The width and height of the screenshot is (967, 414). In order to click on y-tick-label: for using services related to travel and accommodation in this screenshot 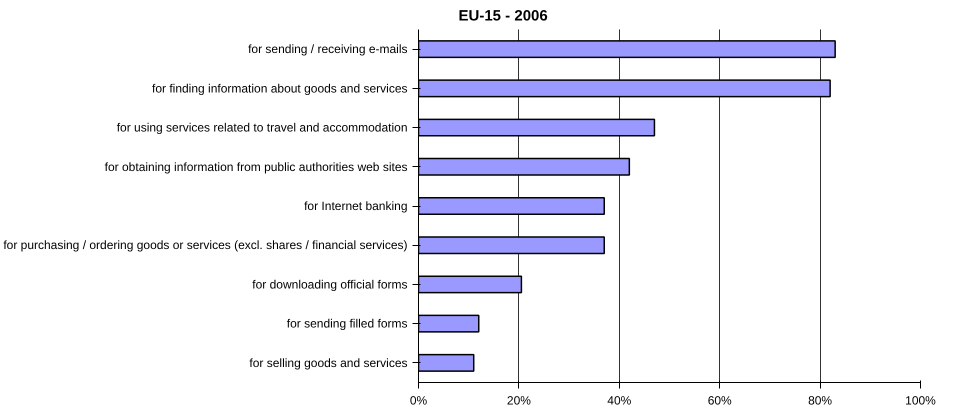, I will do `click(262, 127)`.